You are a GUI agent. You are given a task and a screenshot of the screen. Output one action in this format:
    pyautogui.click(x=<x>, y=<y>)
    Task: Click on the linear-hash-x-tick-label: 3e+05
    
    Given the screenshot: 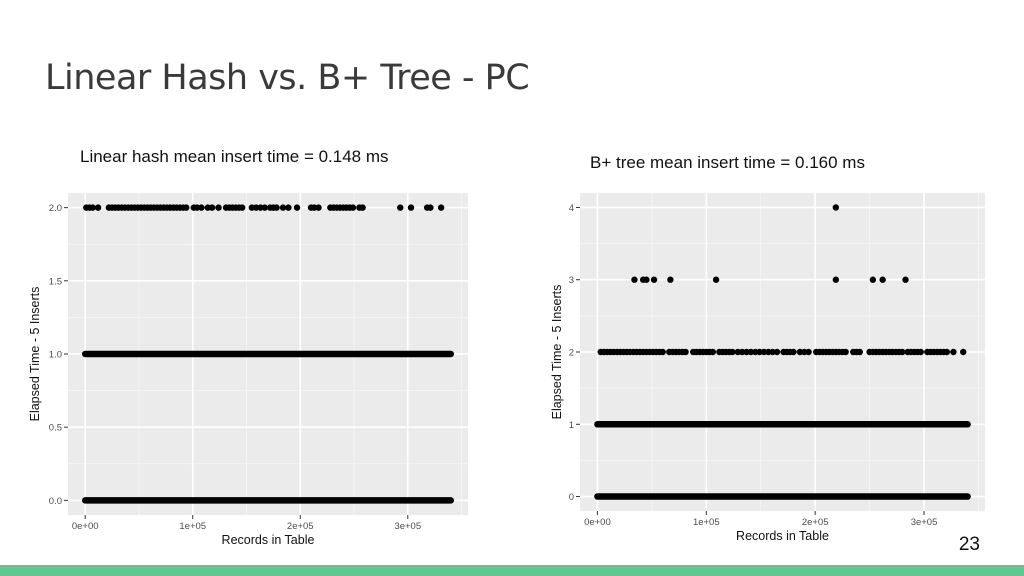 What is the action you would take?
    pyautogui.click(x=407, y=526)
    